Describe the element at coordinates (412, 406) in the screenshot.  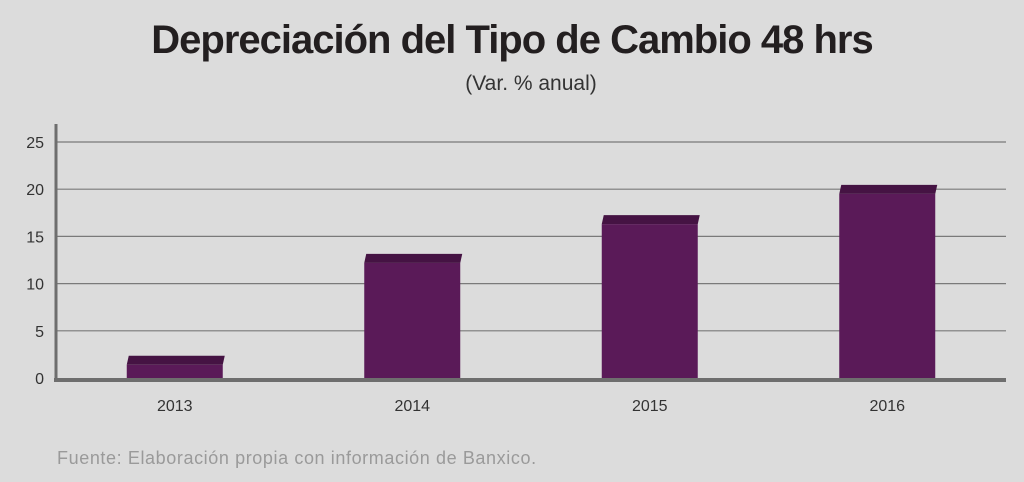
I see `x-tick-label: 2014` at that location.